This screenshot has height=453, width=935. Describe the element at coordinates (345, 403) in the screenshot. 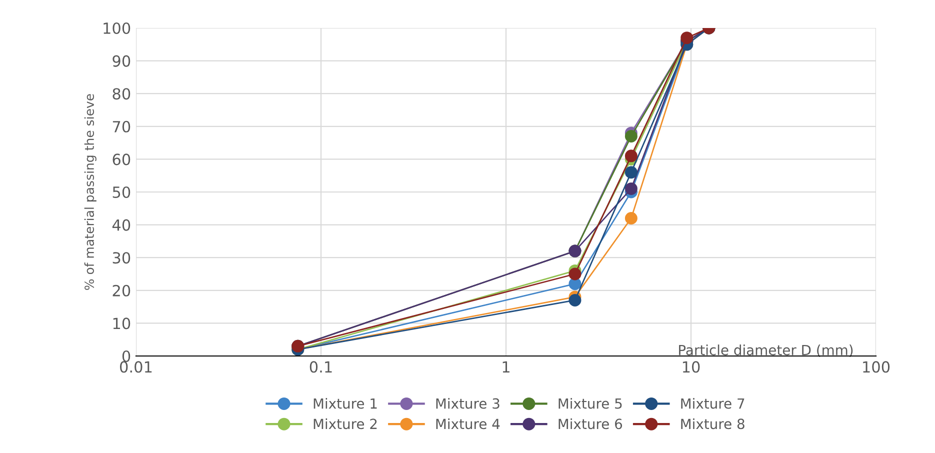

I see `legend-label: Mixture 1` at that location.